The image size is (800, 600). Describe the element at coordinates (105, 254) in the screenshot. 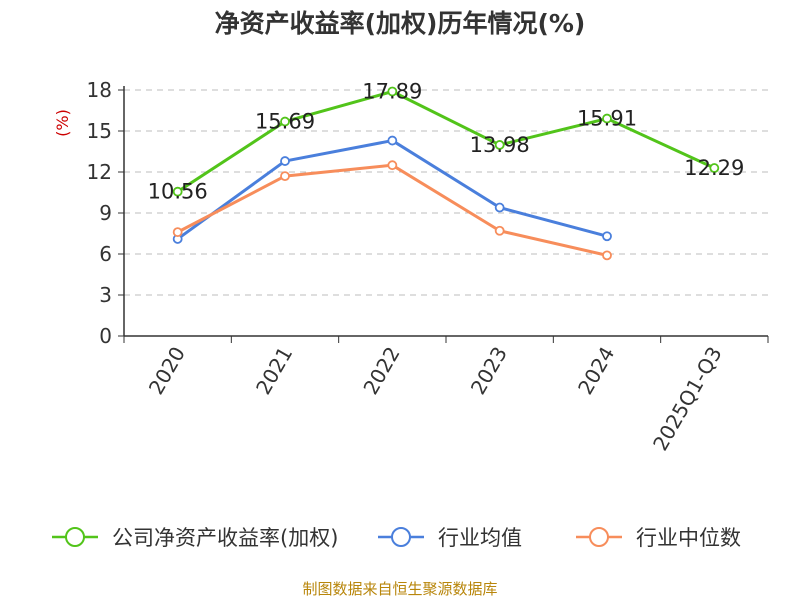

I see `y-tick-label: 6` at that location.